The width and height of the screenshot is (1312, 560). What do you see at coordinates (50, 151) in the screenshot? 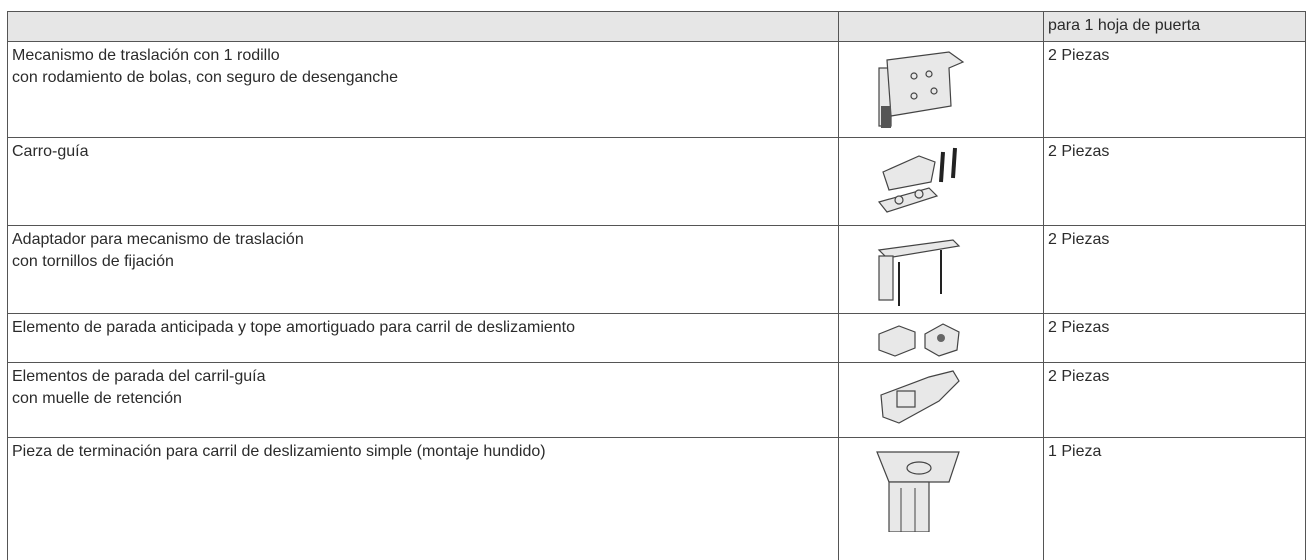
I see `description-line: Carro-guía` at bounding box center [50, 151].